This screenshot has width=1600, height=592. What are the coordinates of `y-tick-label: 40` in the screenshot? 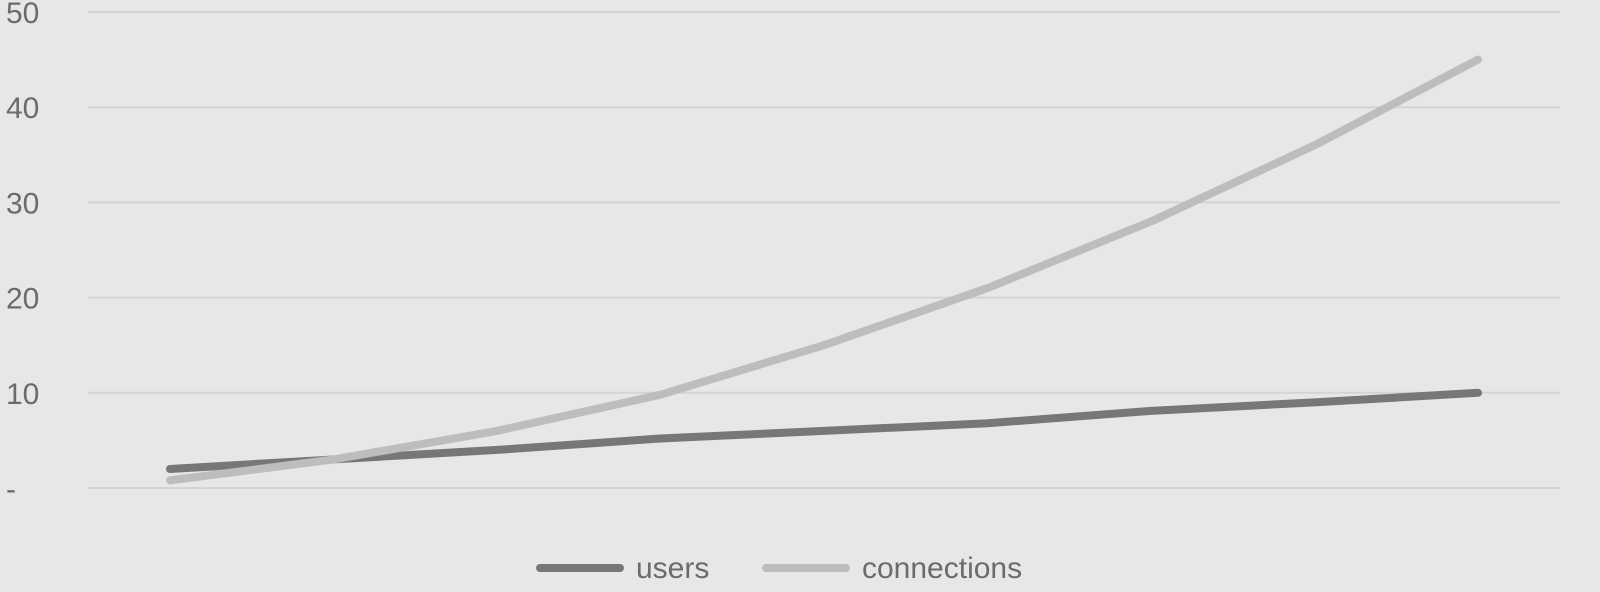 It's located at (22, 108).